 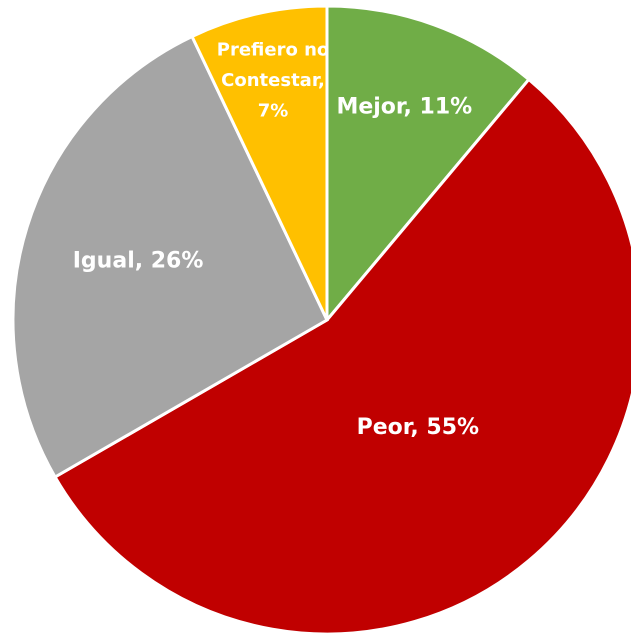 I want to click on data-label: Prefiero no, so click(x=273, y=49).